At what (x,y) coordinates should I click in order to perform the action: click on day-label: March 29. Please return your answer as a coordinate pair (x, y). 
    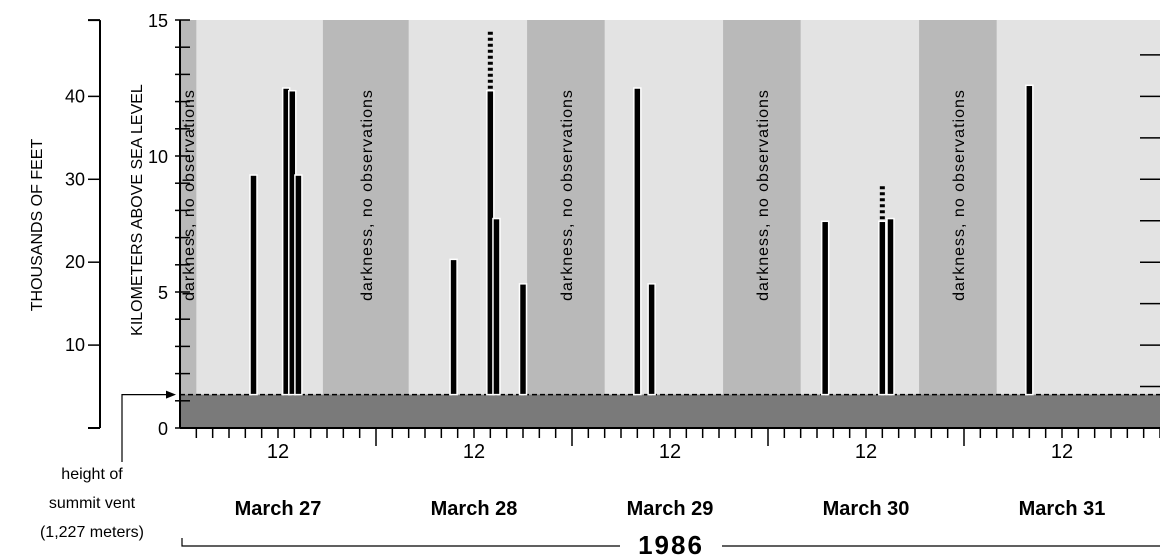
    Looking at the image, I should click on (670, 509).